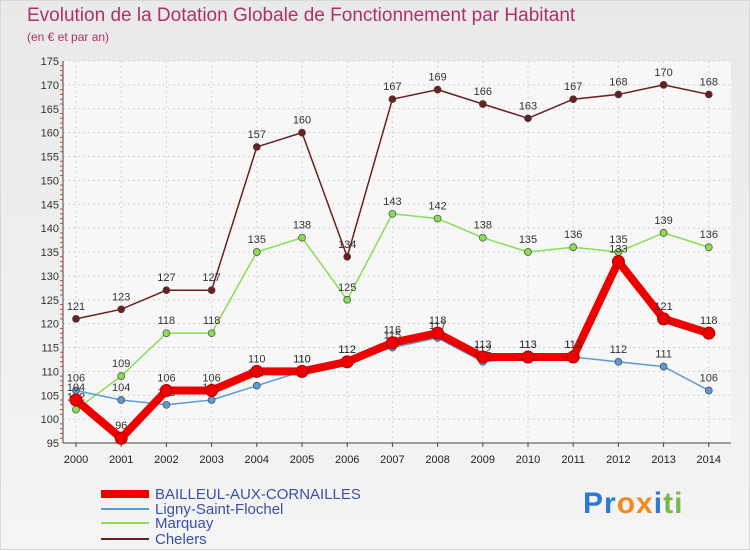 The image size is (750, 551). I want to click on logo-letter: t, so click(669, 503).